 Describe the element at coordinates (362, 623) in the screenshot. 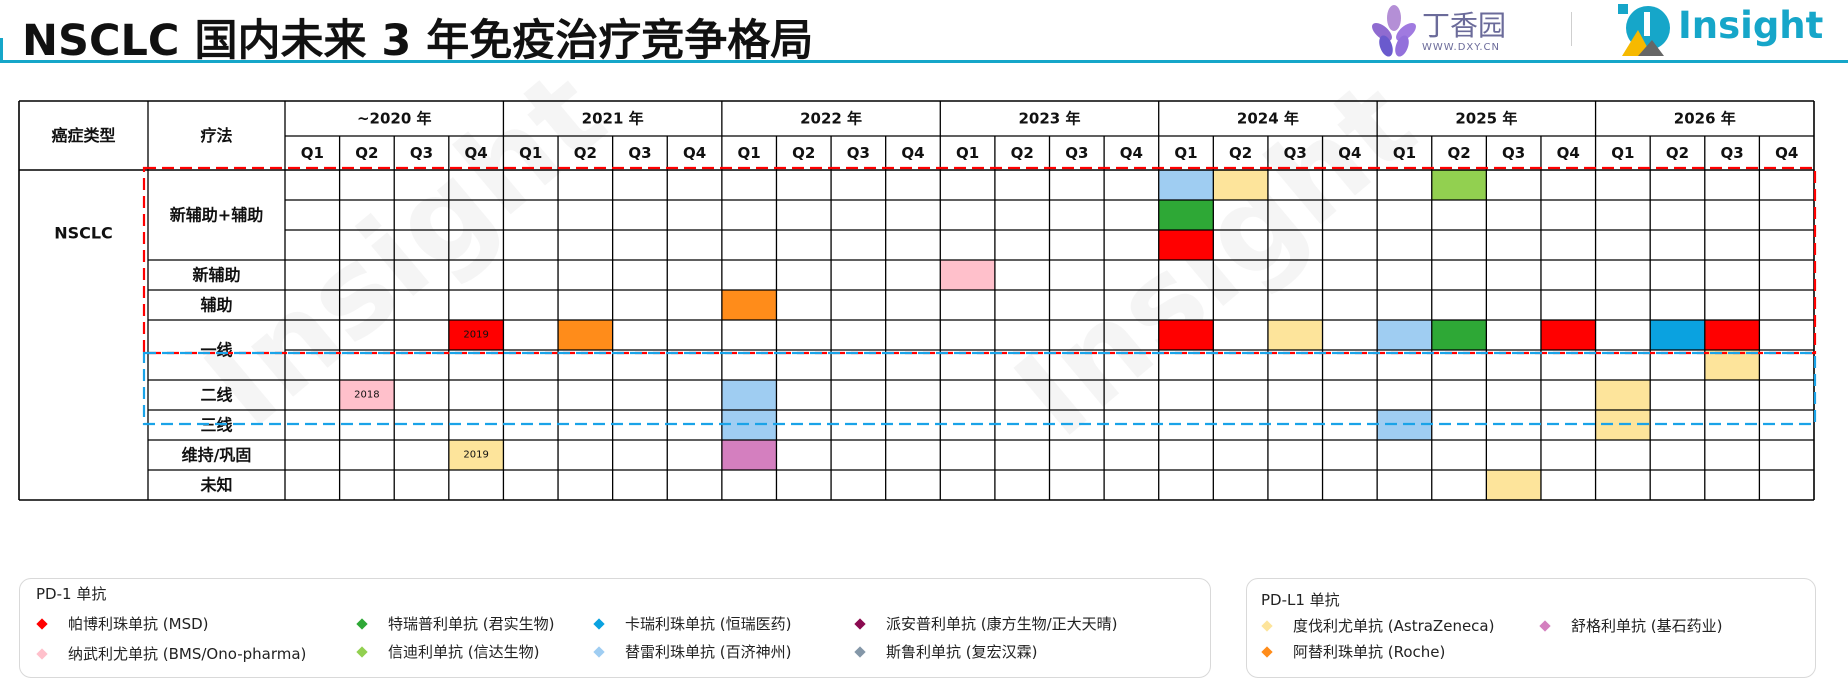

I see `green-diamond-icon` at that location.